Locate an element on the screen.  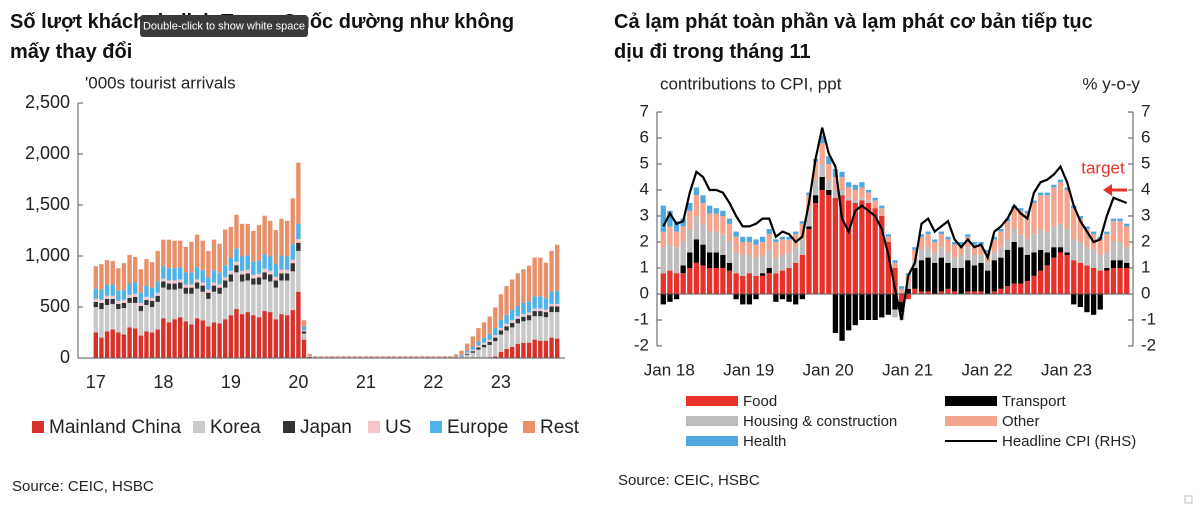
legend-swatch is located at coordinates (289, 427).